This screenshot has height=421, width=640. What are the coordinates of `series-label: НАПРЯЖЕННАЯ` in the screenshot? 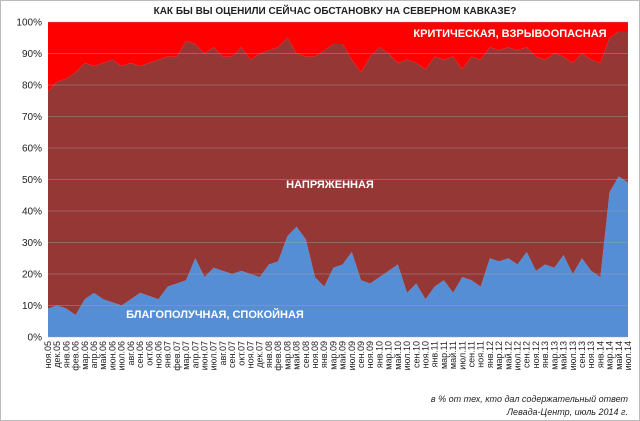 It's located at (330, 185).